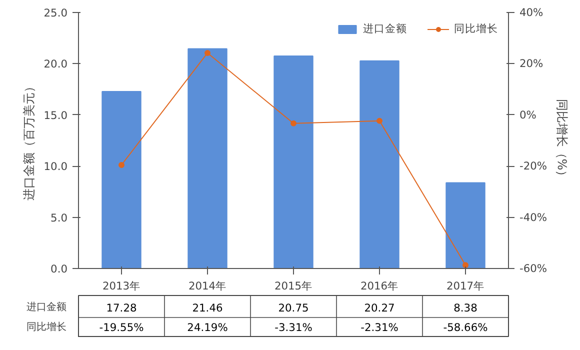 Image resolution: width=580 pixels, height=350 pixels. I want to click on data-label: -58.66%, so click(465, 327).